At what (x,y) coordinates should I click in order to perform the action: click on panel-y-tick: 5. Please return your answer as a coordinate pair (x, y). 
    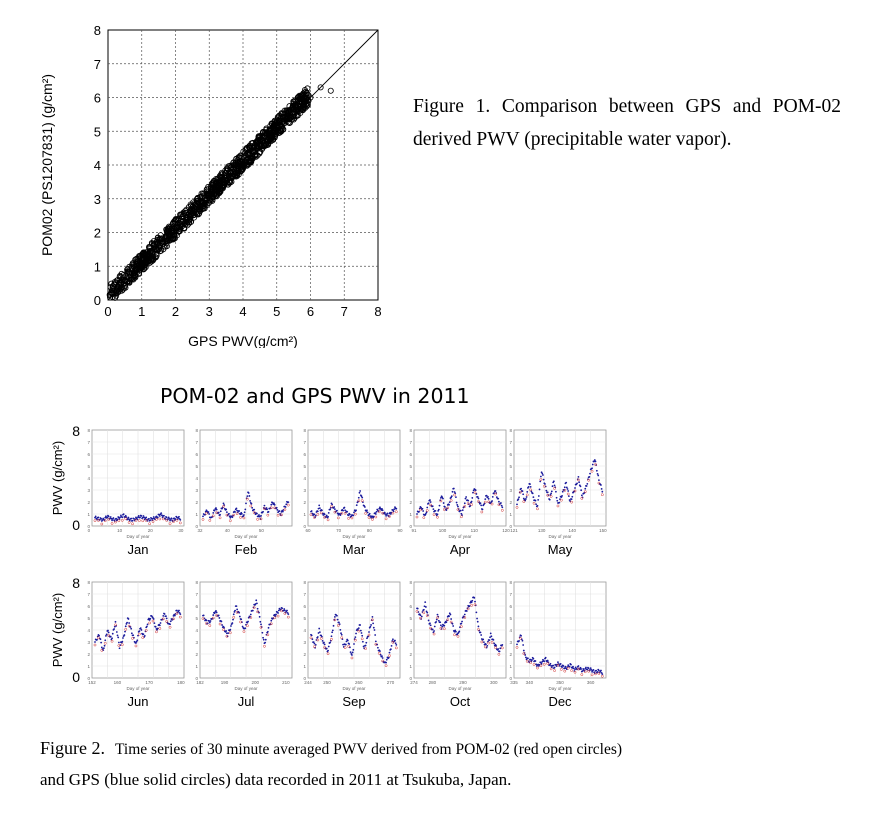
    Looking at the image, I should click on (510, 466).